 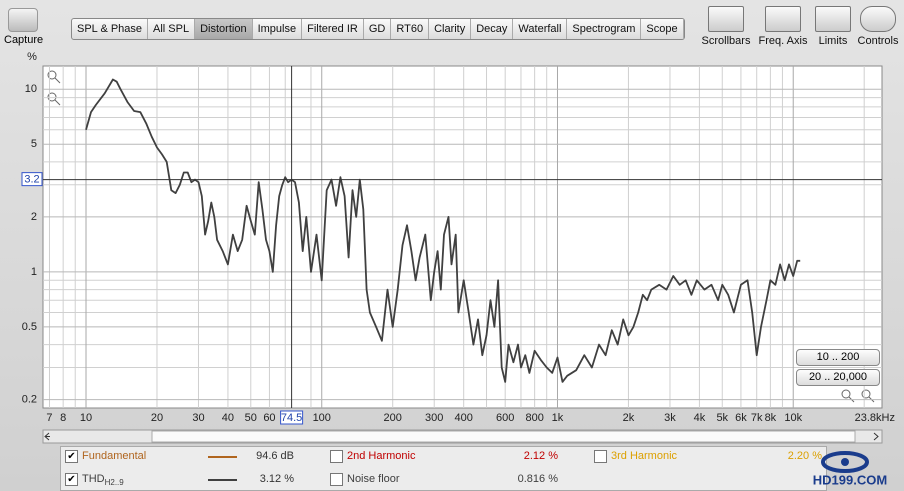 What do you see at coordinates (23, 20) in the screenshot?
I see `capture-icon` at bounding box center [23, 20].